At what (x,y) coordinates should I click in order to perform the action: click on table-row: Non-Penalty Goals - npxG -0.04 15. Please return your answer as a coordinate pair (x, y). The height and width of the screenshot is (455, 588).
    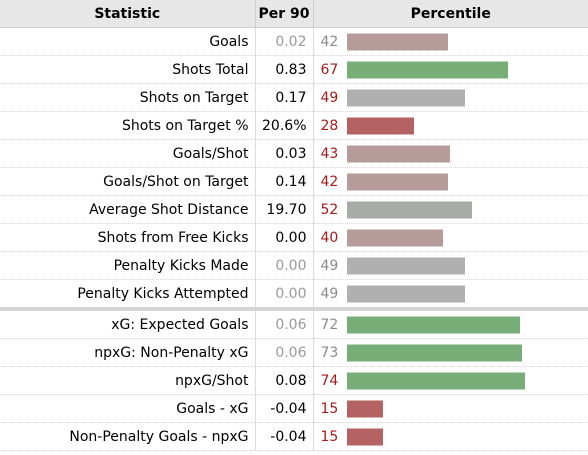
    Looking at the image, I should click on (294, 436).